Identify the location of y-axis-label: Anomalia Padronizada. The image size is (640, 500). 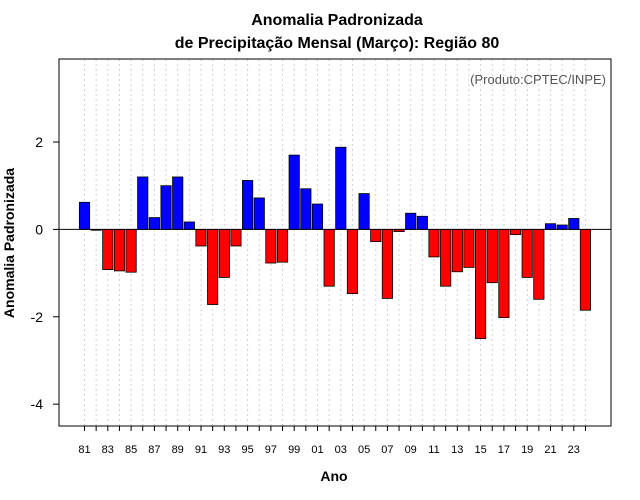
(9, 243).